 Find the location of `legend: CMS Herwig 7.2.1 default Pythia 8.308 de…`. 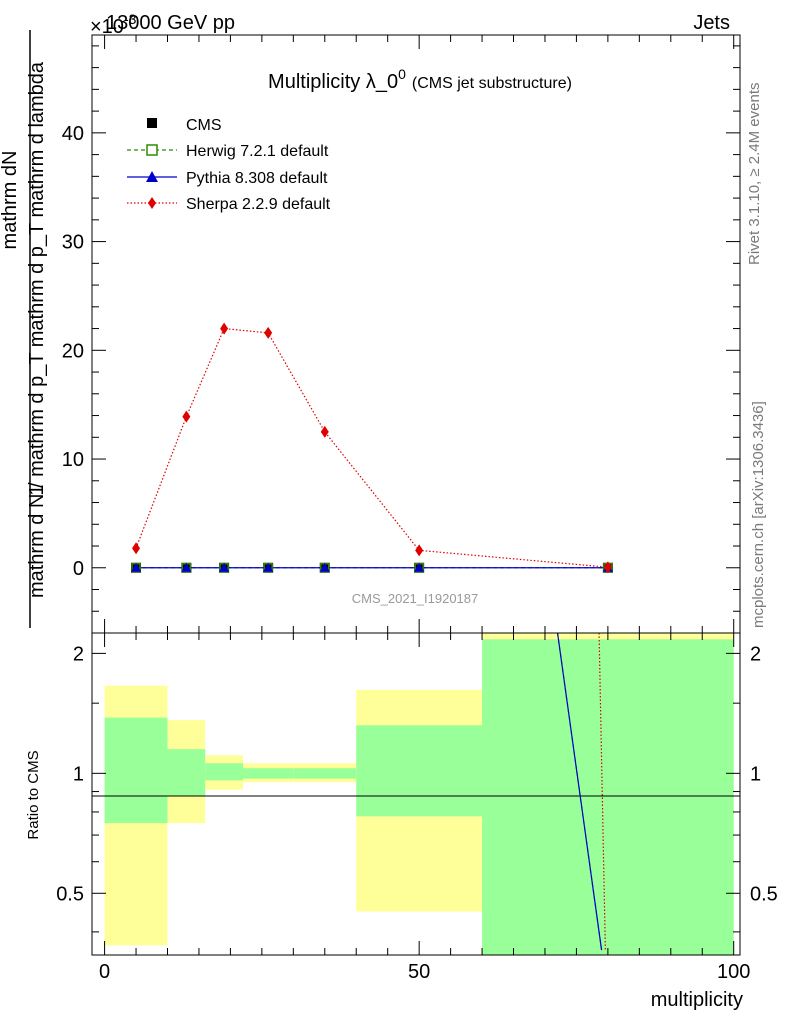

legend: CMS Herwig 7.2.1 default Pythia 8.308 de… is located at coordinates (229, 165).